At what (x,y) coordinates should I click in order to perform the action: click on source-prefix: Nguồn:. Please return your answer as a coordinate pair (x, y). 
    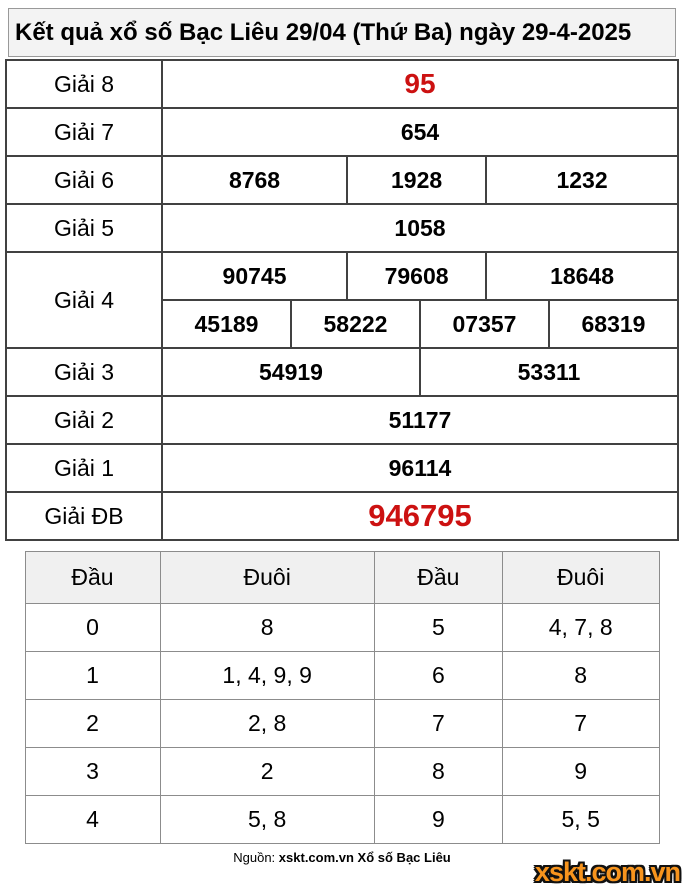
    Looking at the image, I should click on (254, 857).